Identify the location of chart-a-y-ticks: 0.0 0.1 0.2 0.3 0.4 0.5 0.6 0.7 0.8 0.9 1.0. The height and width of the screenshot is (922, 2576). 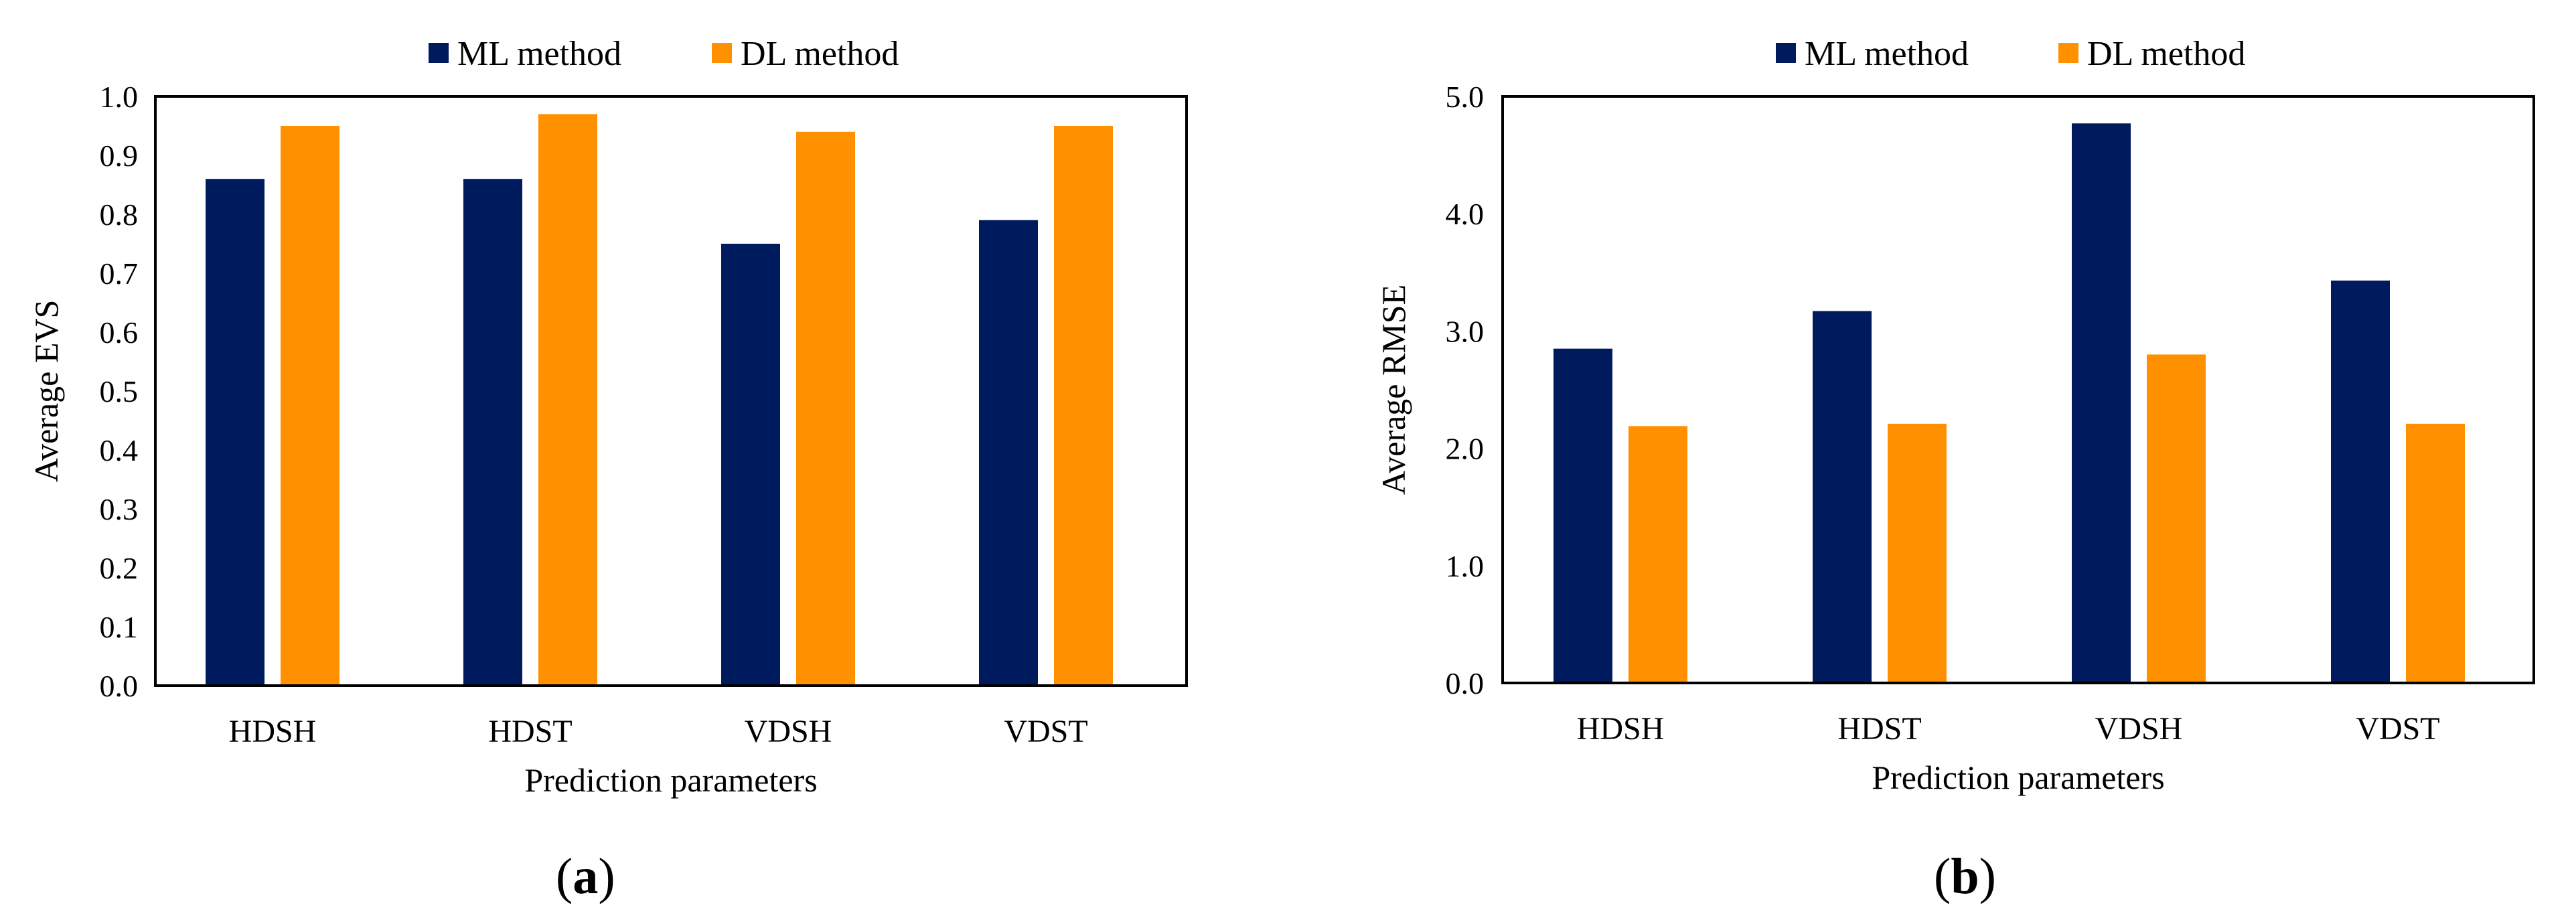
(120, 391).